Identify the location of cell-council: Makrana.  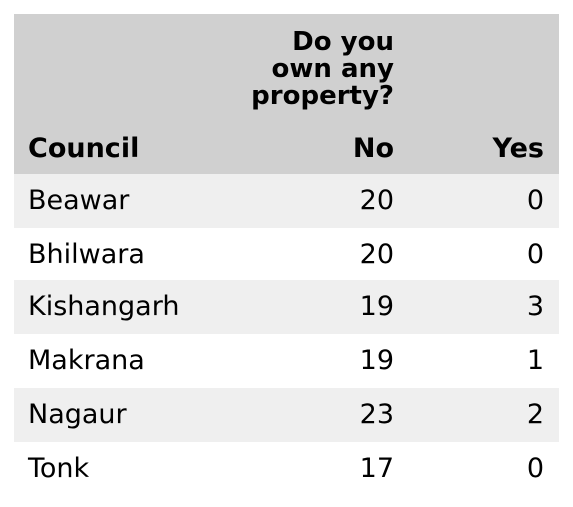
(86, 360).